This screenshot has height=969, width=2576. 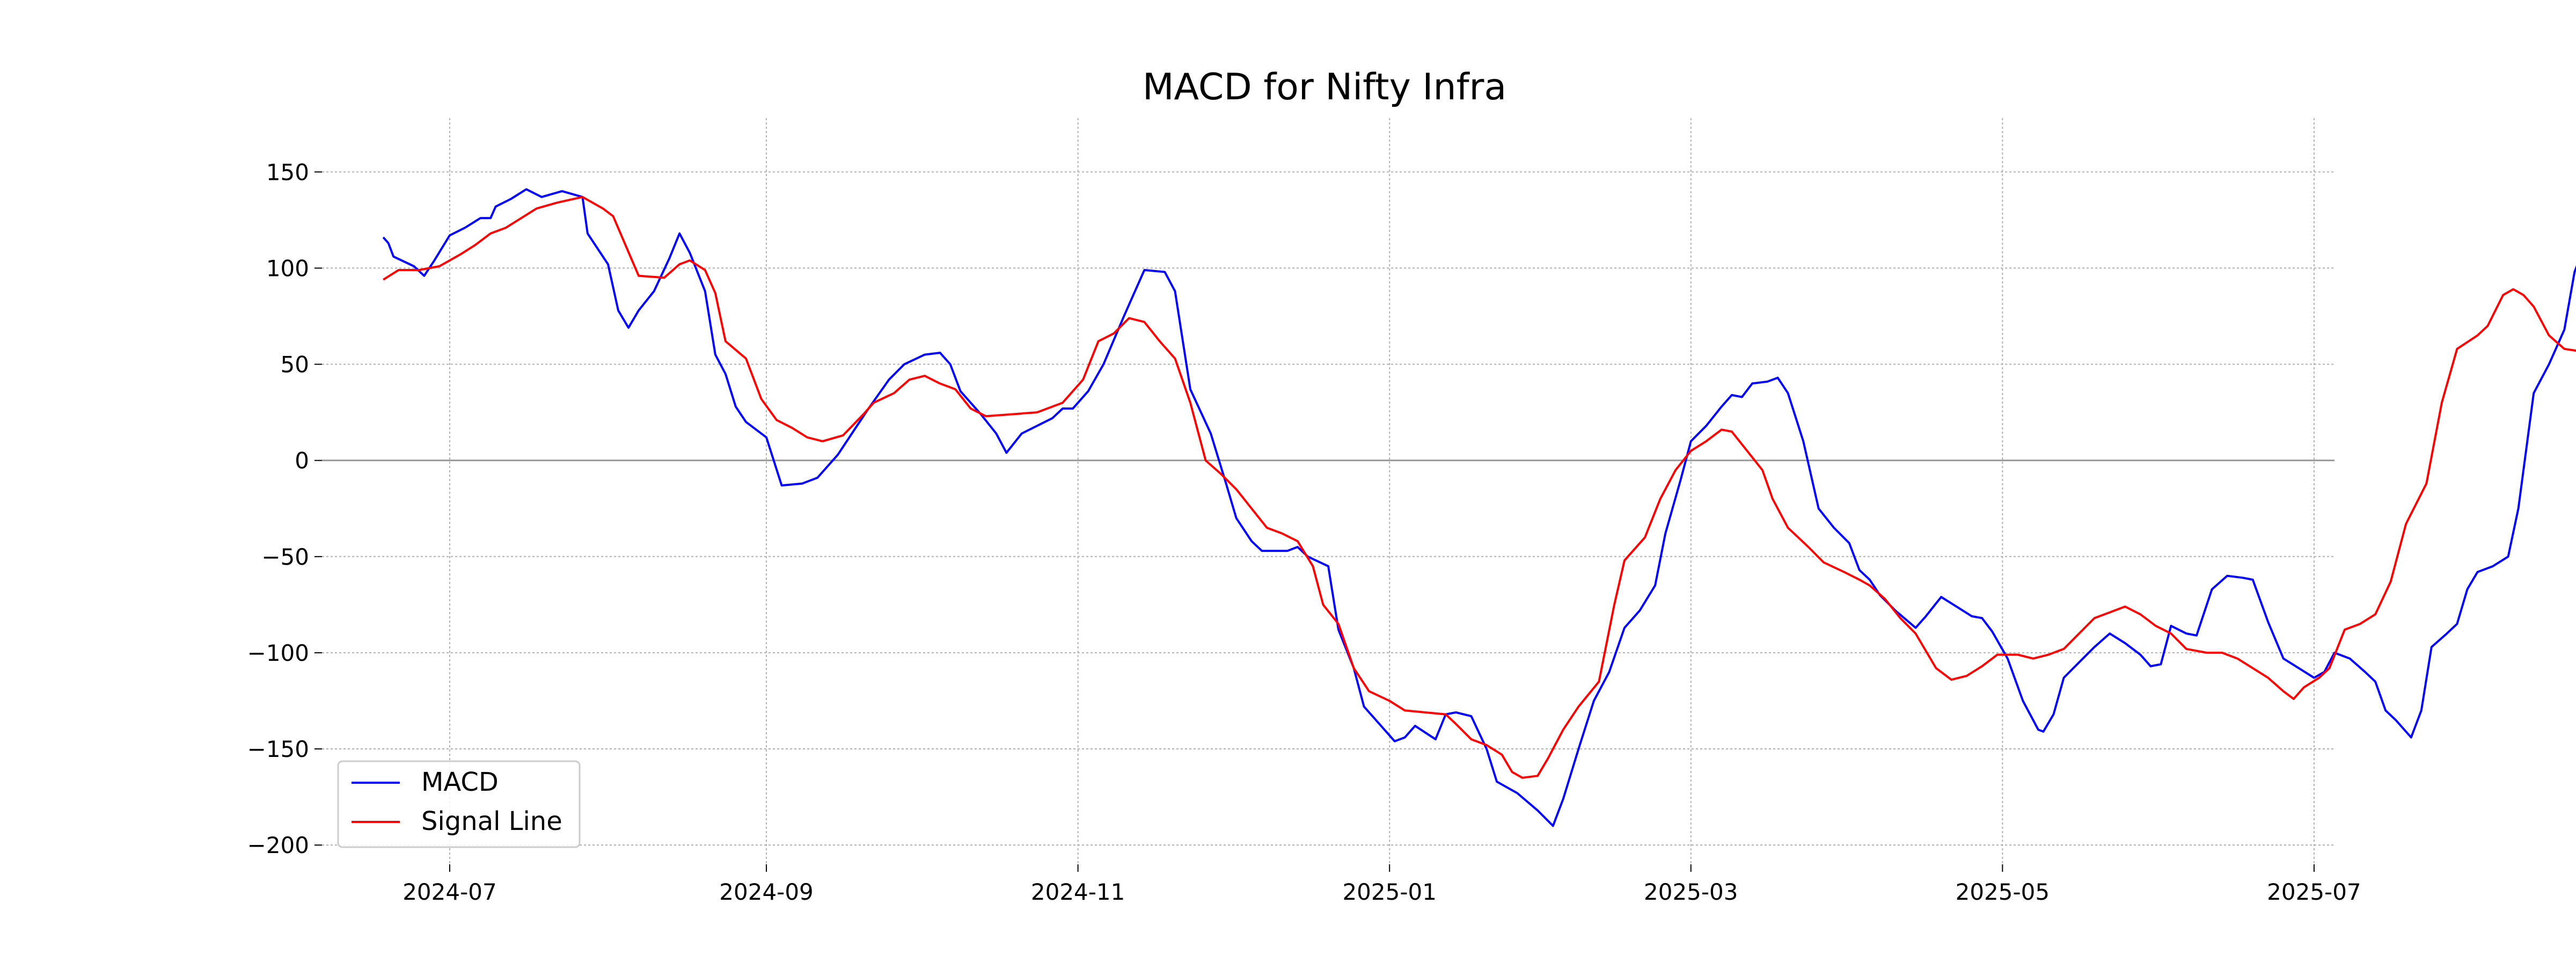 I want to click on y-tick-label: 50, so click(x=295, y=365).